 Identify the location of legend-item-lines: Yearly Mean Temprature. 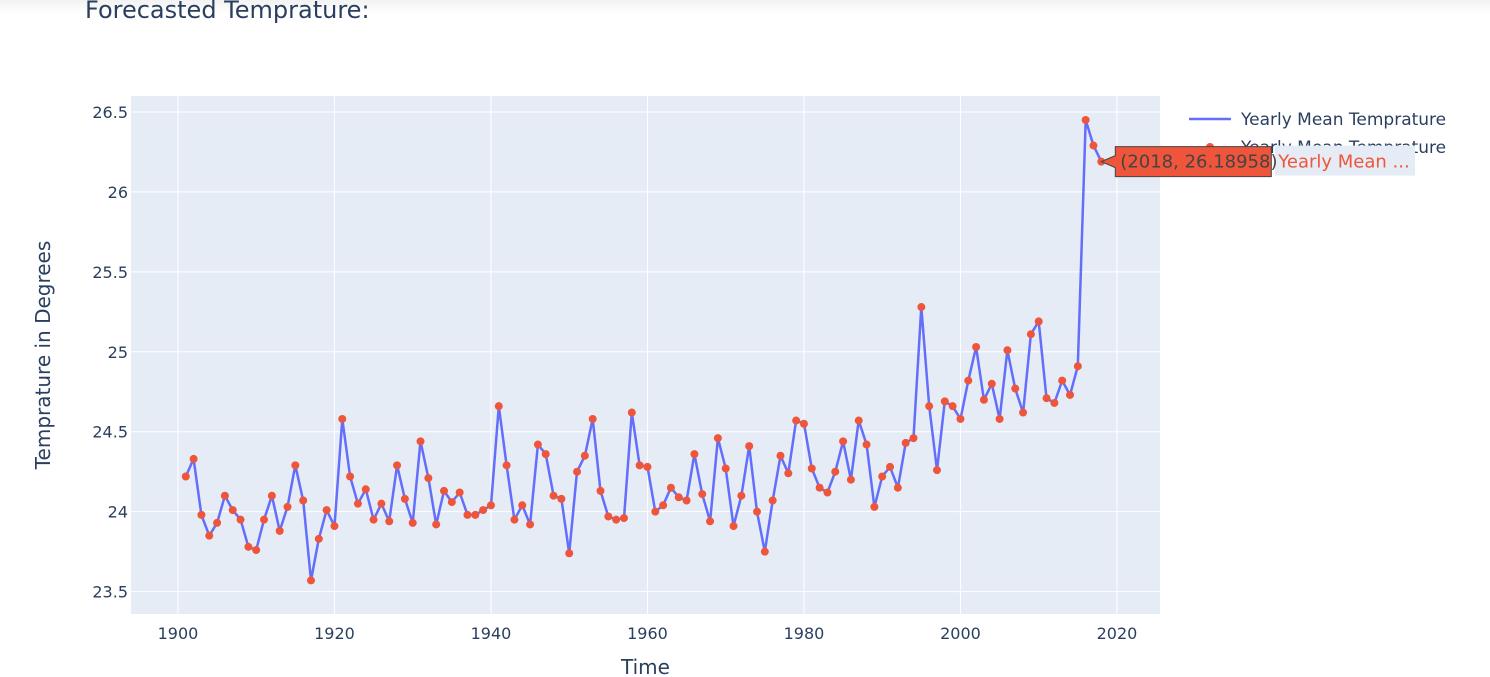
(1343, 120).